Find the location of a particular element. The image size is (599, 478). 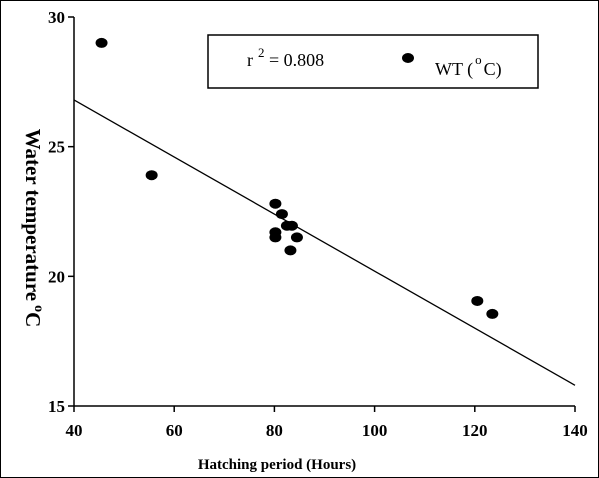

legend-label-base: WT ( is located at coordinates (454, 69).